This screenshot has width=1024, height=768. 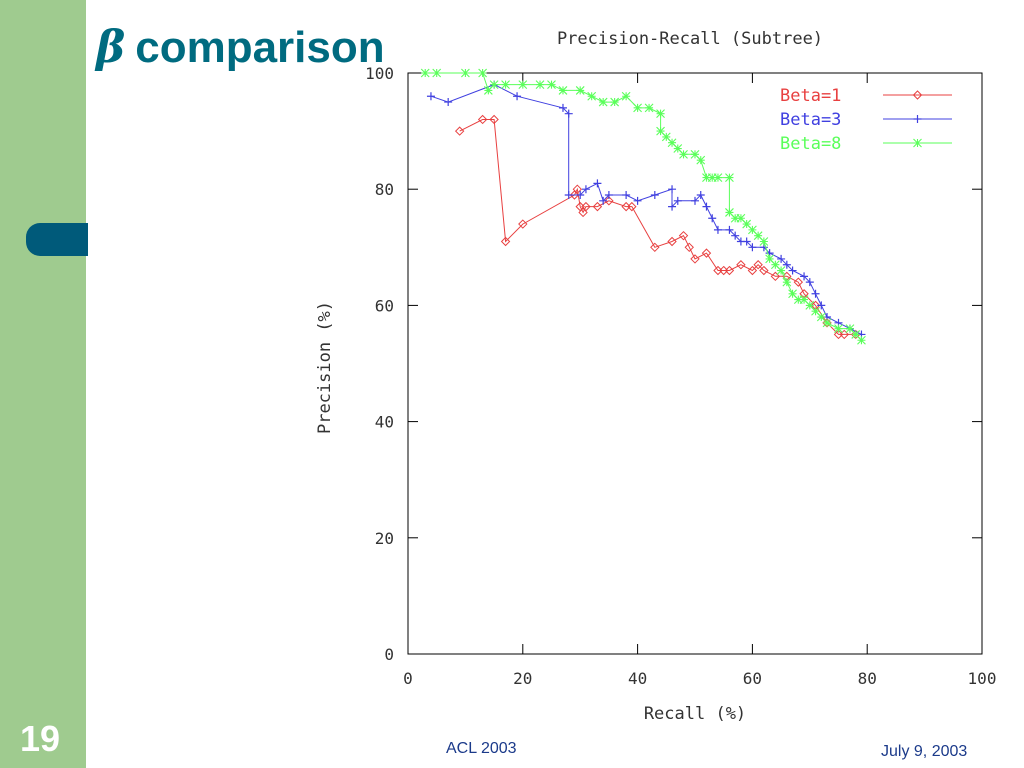 What do you see at coordinates (389, 654) in the screenshot?
I see `y-tick-label: 0` at bounding box center [389, 654].